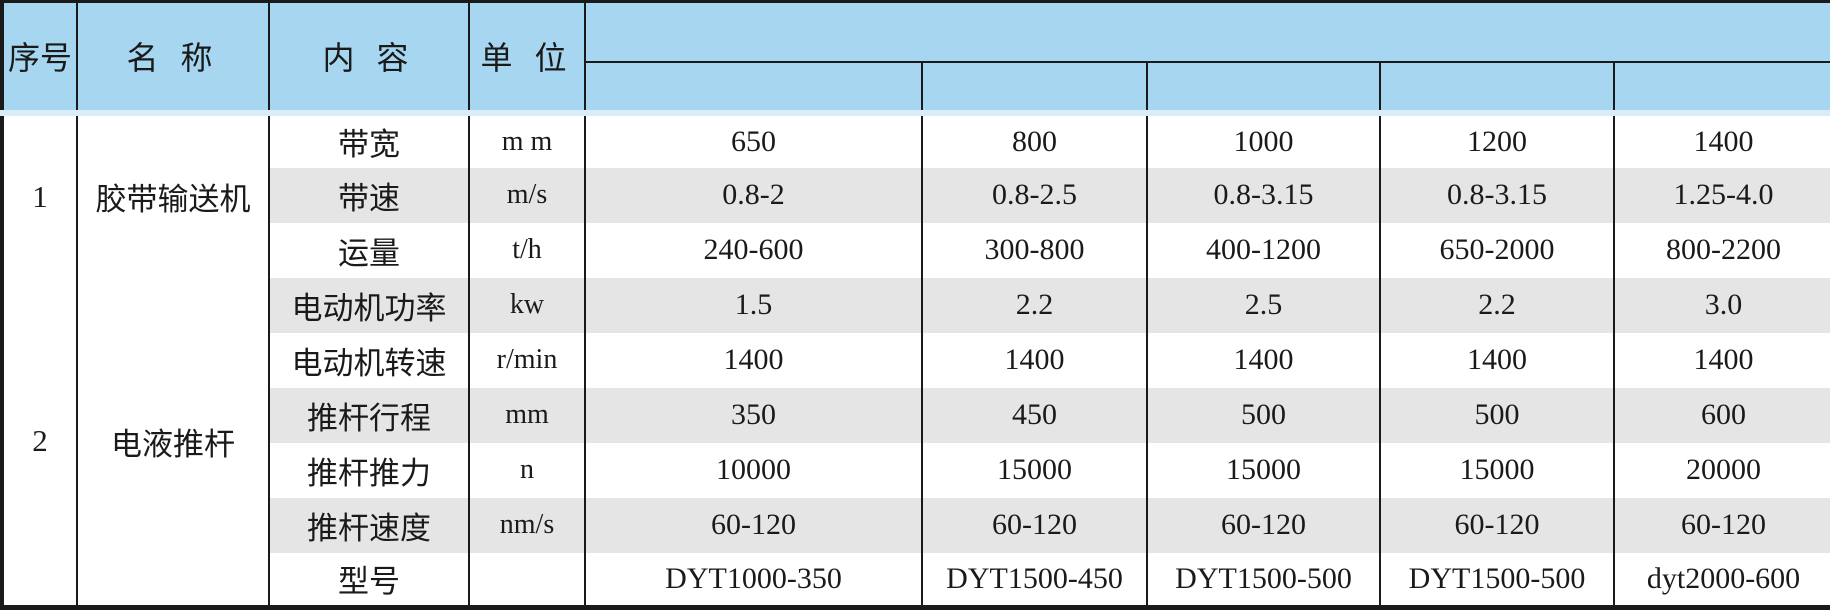  Describe the element at coordinates (39, 195) in the screenshot. I see `group1-serial: 1` at that location.